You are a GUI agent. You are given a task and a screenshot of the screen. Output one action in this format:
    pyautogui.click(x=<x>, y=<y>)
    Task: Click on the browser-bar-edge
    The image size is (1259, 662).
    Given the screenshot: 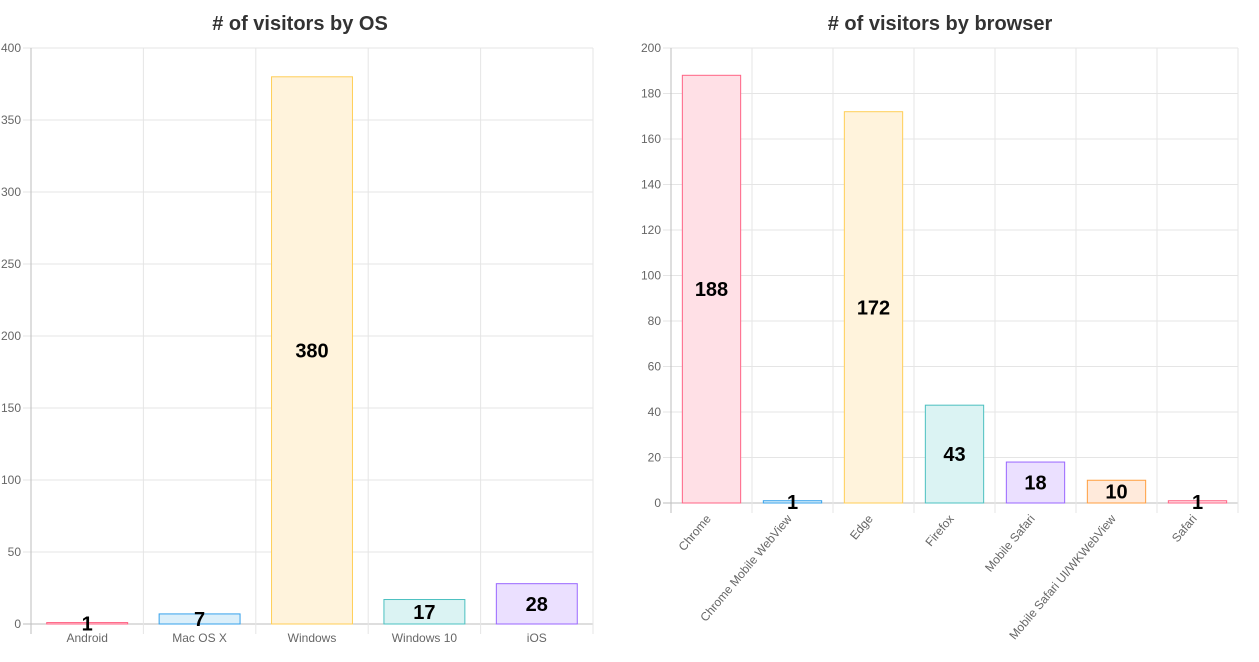 What is the action you would take?
    pyautogui.click(x=873, y=307)
    